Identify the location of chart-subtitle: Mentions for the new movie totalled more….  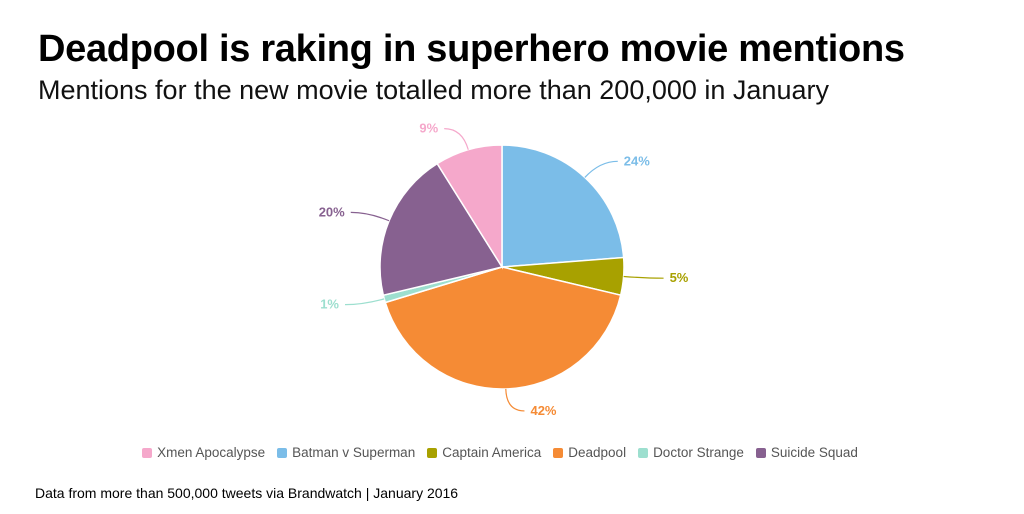
(433, 90).